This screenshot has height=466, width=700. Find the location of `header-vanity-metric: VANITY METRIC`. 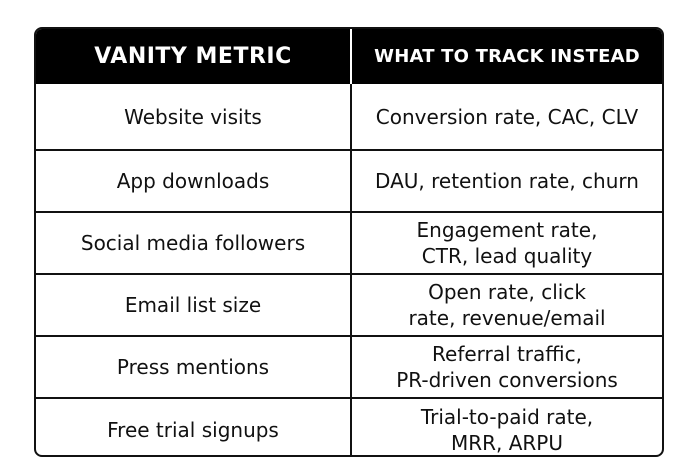

header-vanity-metric: VANITY METRIC is located at coordinates (194, 56).